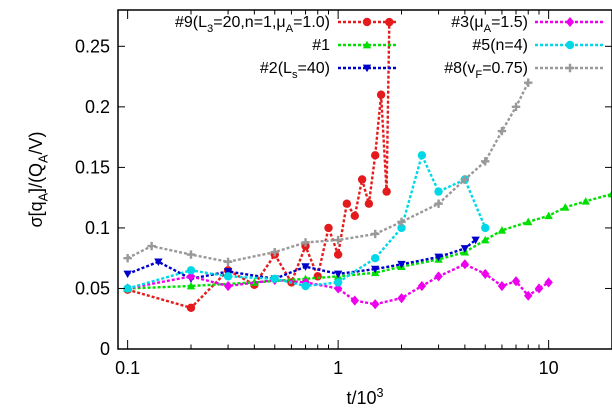  What do you see at coordinates (364, 397) in the screenshot?
I see `x-axis-label: t/103` at bounding box center [364, 397].